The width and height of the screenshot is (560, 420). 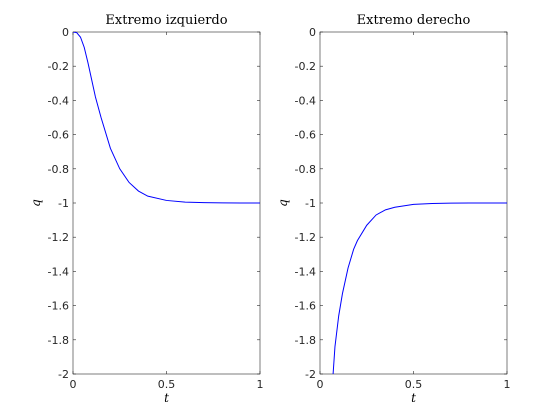 I want to click on chart-title: Extremo derecho, so click(x=414, y=20).